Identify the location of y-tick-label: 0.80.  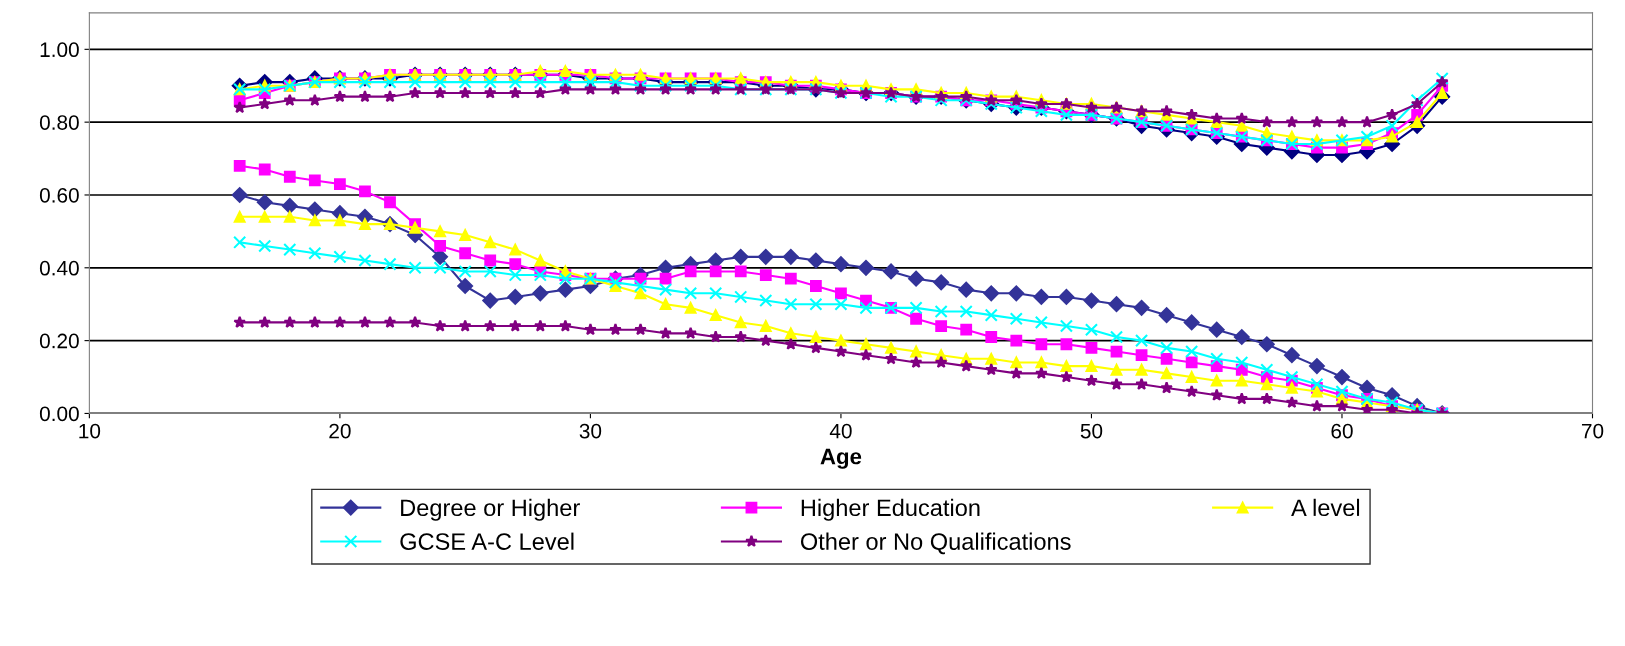
(59, 122).